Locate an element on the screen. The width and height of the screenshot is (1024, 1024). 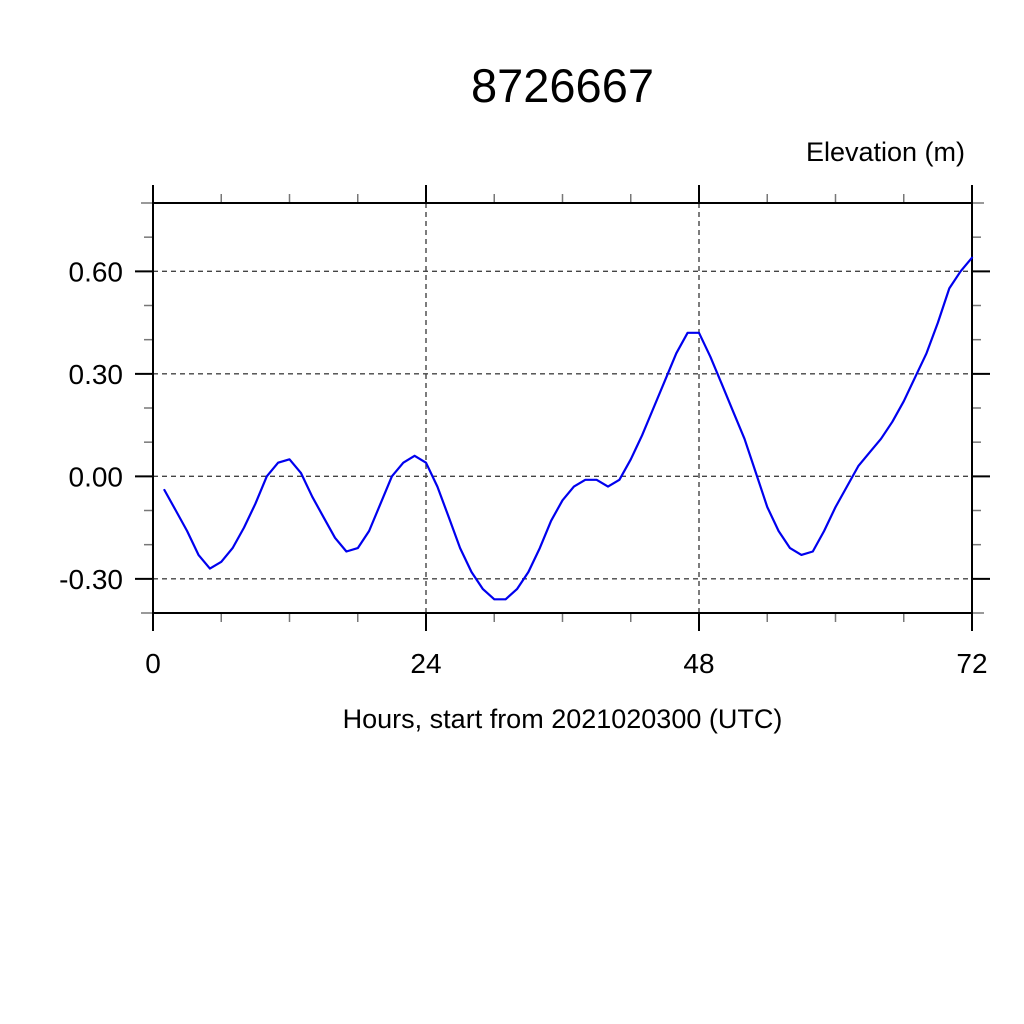
y-tick-label: 0.30 is located at coordinates (96, 374).